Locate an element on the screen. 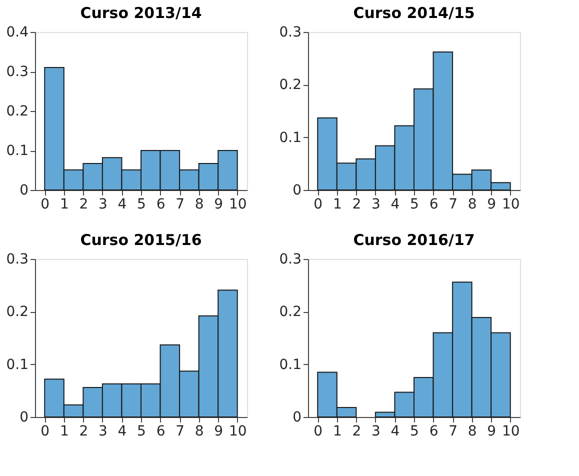 The width and height of the screenshot is (579, 476). chart-title: Curso 2016/17 is located at coordinates (414, 240).